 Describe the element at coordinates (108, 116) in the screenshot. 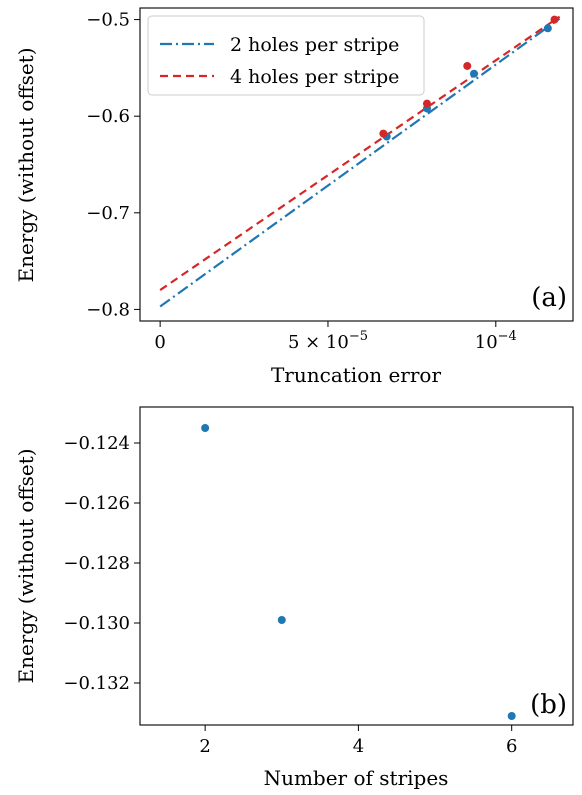

I see `a-y-tick-label: −0.6` at that location.